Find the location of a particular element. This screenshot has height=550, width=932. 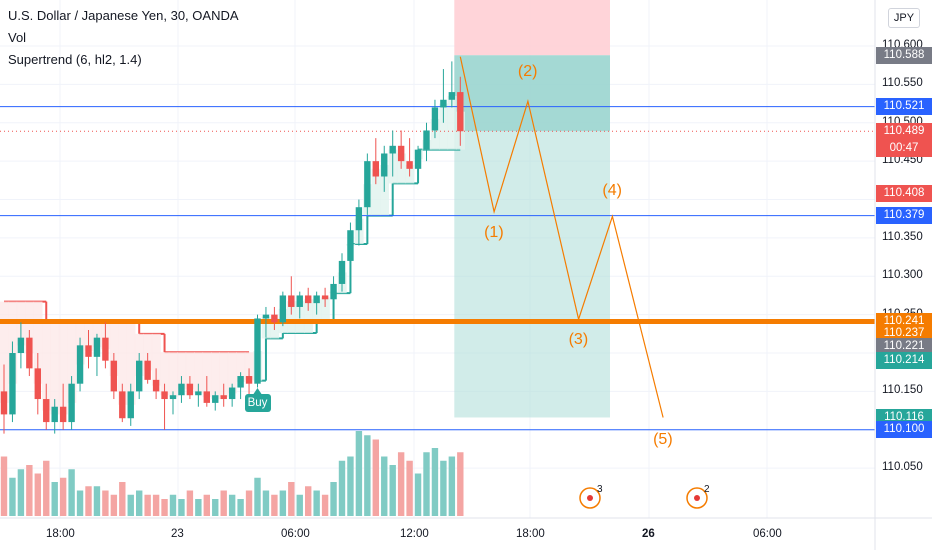

x-tick-label: 23 is located at coordinates (177, 534).